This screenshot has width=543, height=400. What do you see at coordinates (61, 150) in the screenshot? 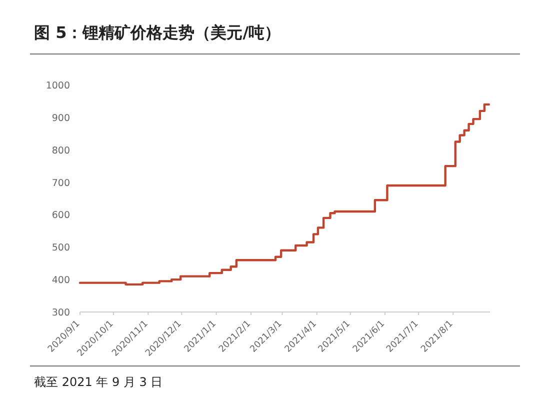
I see `y-tick-label: 800` at bounding box center [61, 150].